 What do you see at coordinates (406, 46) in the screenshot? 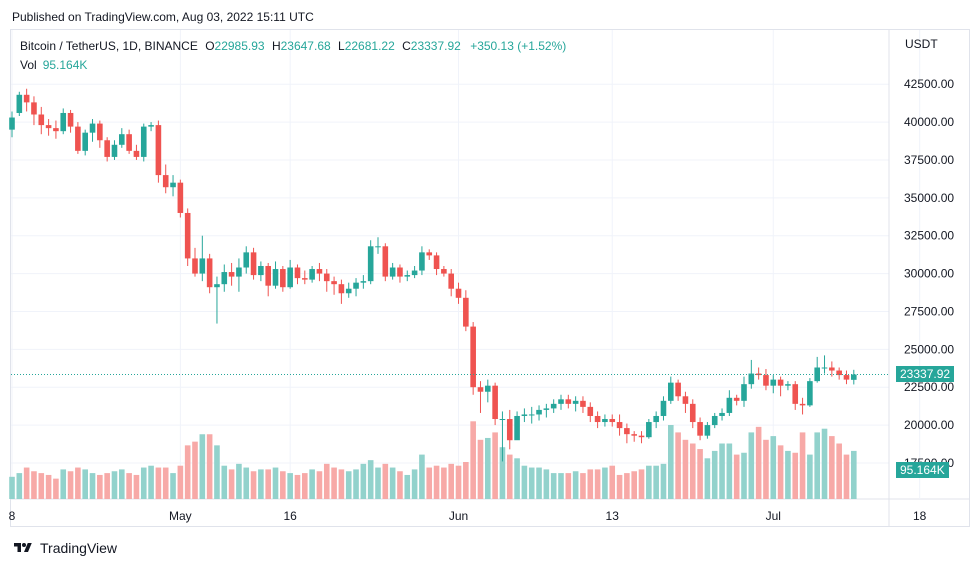
I see `close-label: C` at bounding box center [406, 46].